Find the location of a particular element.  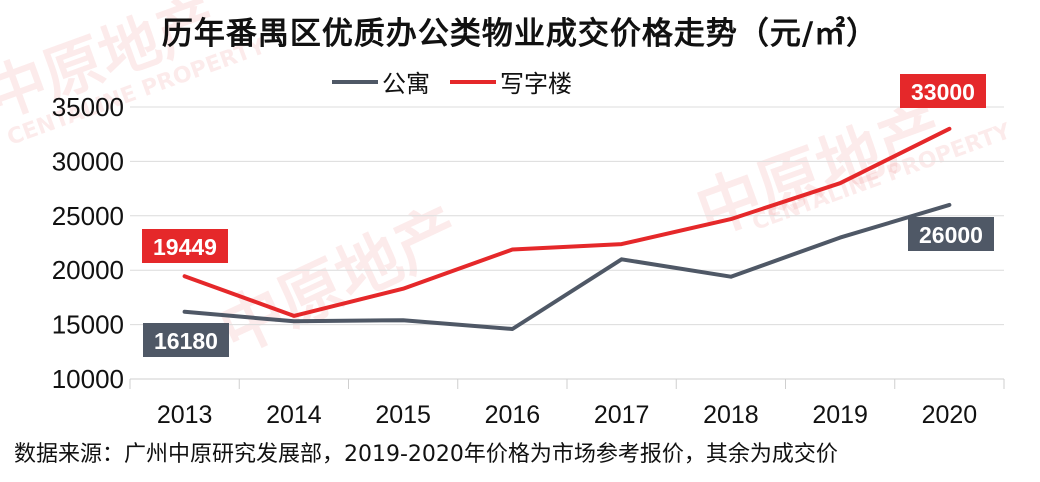

data-label: 26000 is located at coordinates (951, 235).